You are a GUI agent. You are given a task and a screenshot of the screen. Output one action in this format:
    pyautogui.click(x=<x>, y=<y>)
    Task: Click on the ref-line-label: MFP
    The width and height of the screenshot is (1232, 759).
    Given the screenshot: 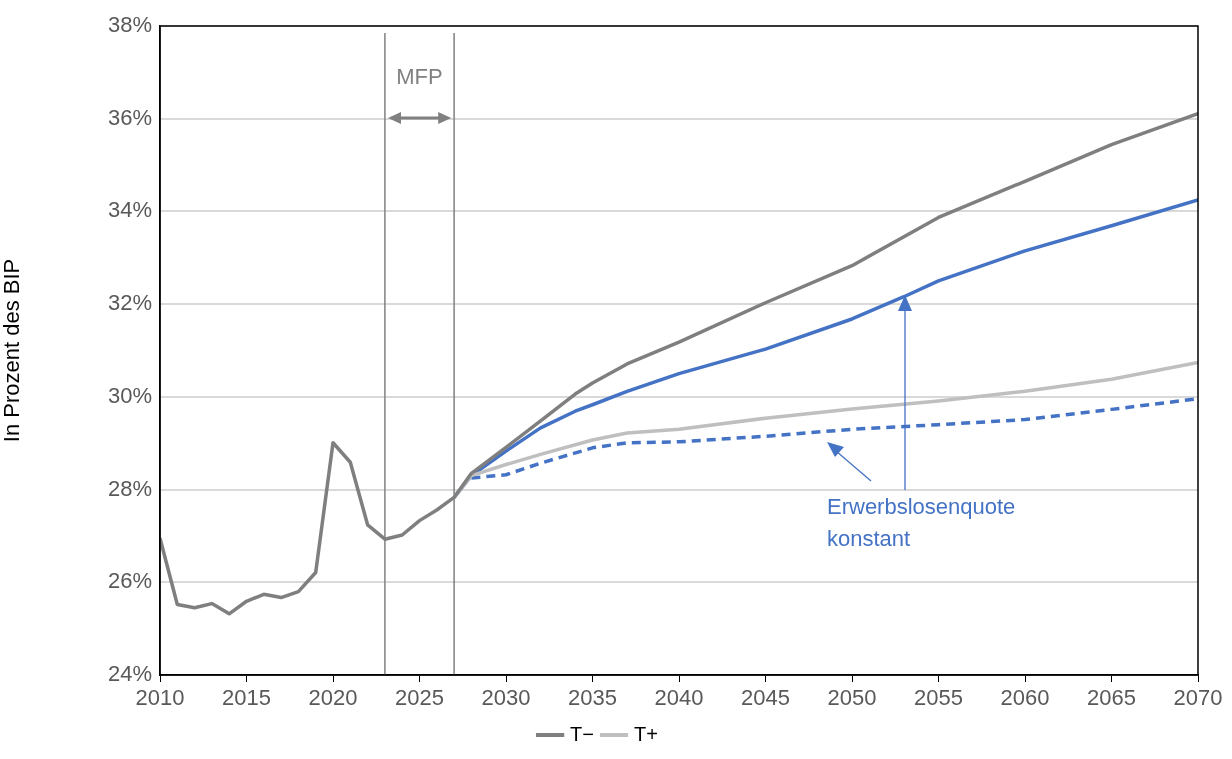 What is the action you would take?
    pyautogui.click(x=419, y=77)
    